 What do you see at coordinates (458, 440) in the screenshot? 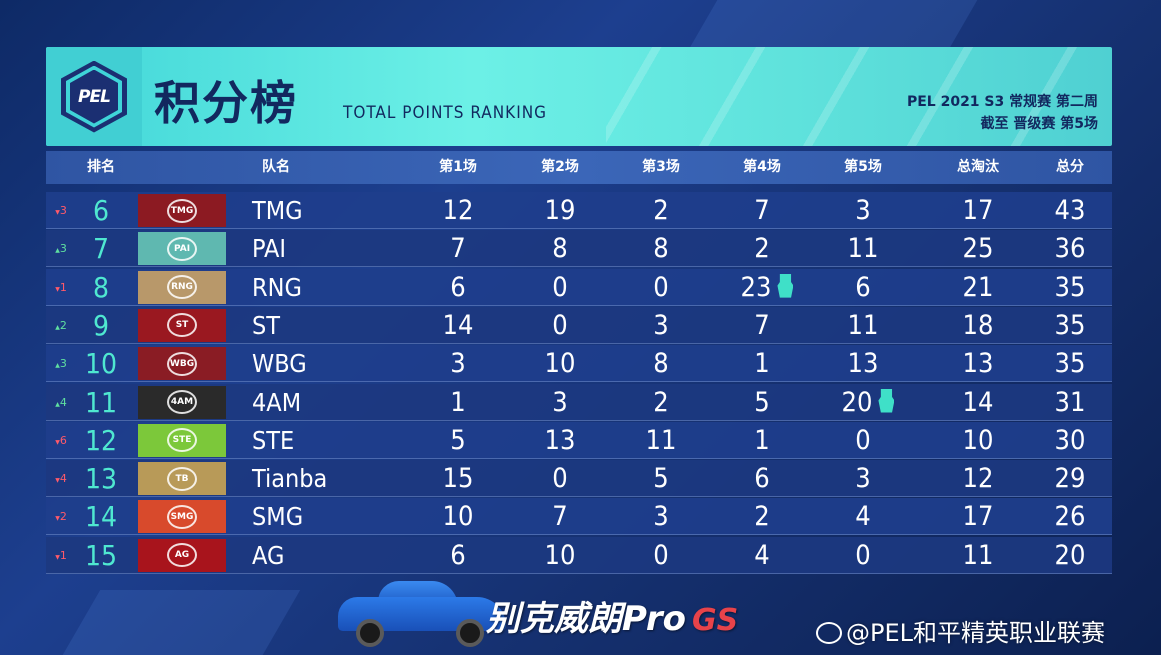
I see `score-m1: 5` at bounding box center [458, 440].